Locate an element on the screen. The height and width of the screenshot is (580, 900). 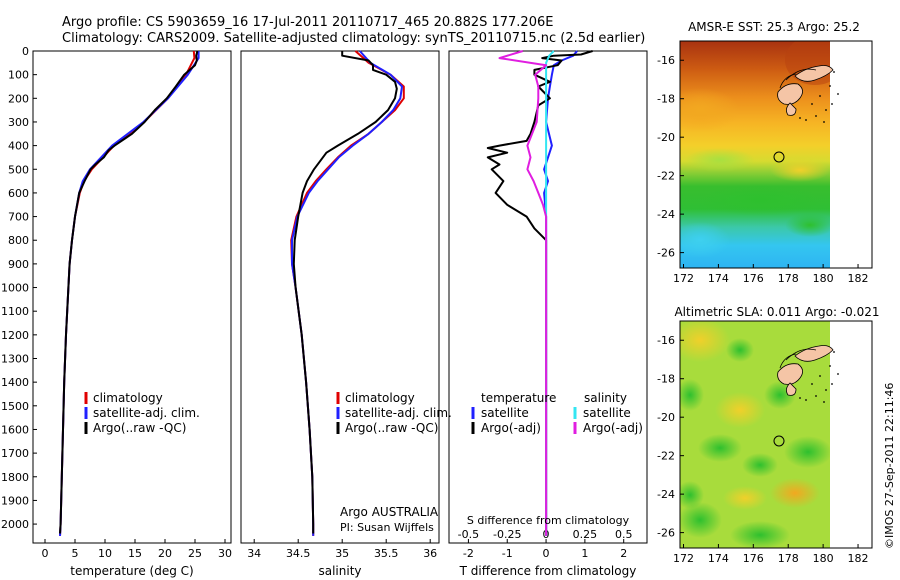
lon-tick-label: 180 is located at coordinates (823, 558).